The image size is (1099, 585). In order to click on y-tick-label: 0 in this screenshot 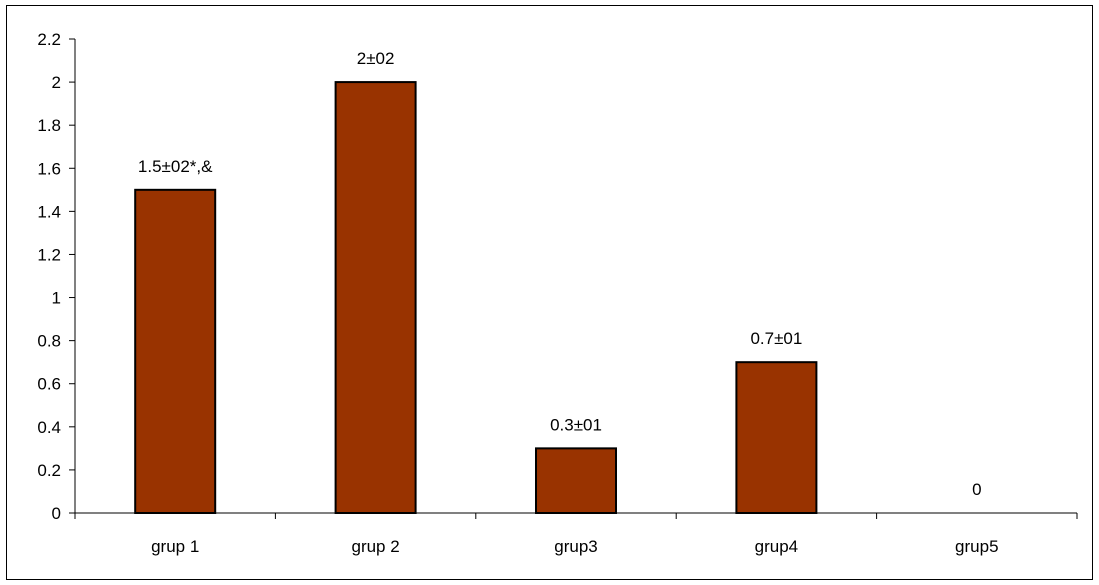, I will do `click(56, 513)`.